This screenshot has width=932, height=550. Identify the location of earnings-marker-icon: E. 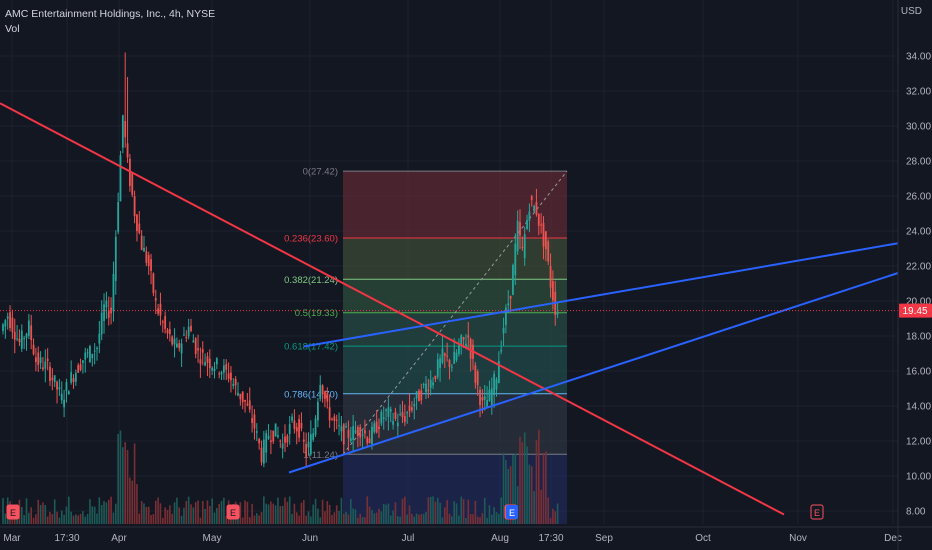
(817, 512).